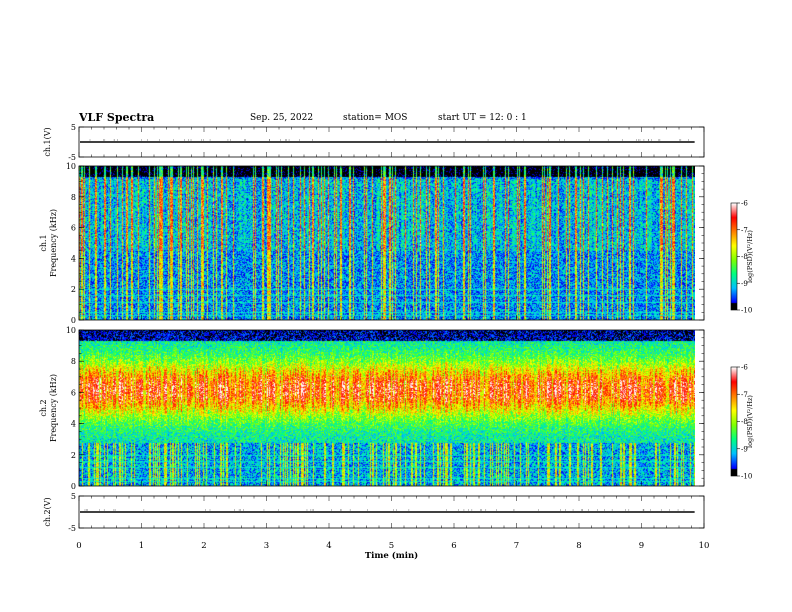 Image resolution: width=792 pixels, height=612 pixels. Describe the element at coordinates (391, 546) in the screenshot. I see `x-tick-label: 5` at that location.